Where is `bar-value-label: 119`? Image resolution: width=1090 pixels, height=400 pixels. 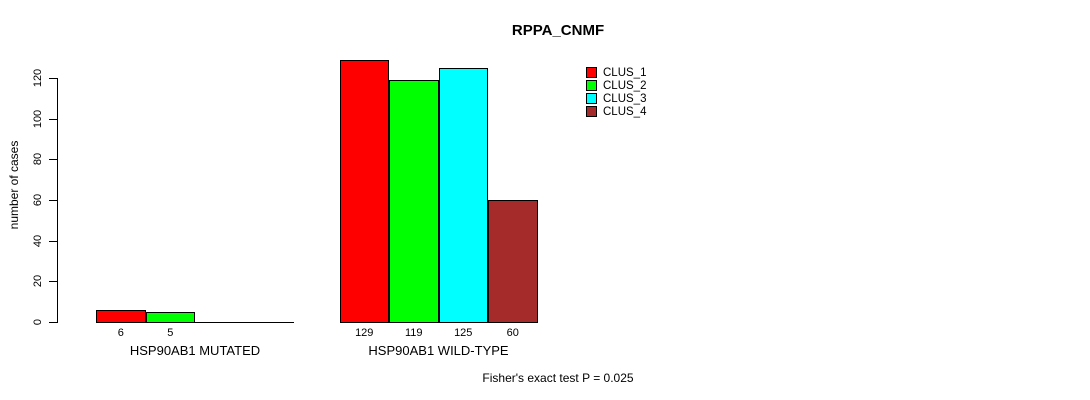 bar-value-label: 119 is located at coordinates (413, 333).